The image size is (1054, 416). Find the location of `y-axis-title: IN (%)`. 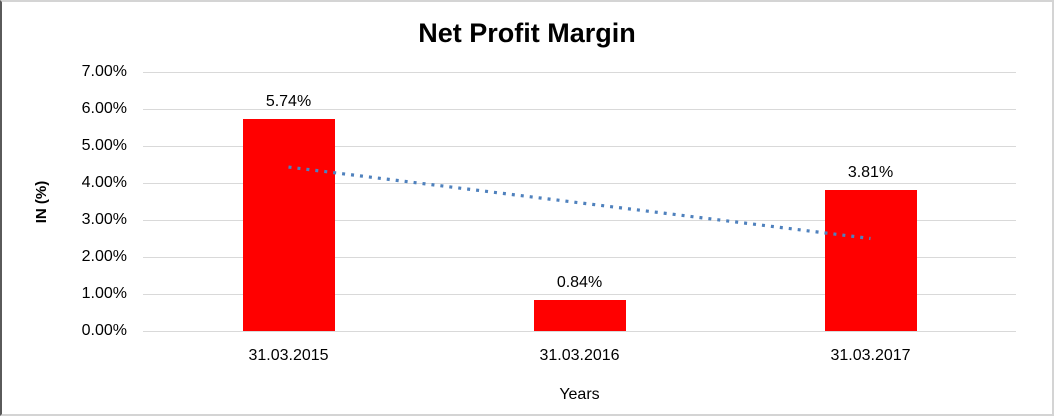

y-axis-title: IN (%) is located at coordinates (41, 202).